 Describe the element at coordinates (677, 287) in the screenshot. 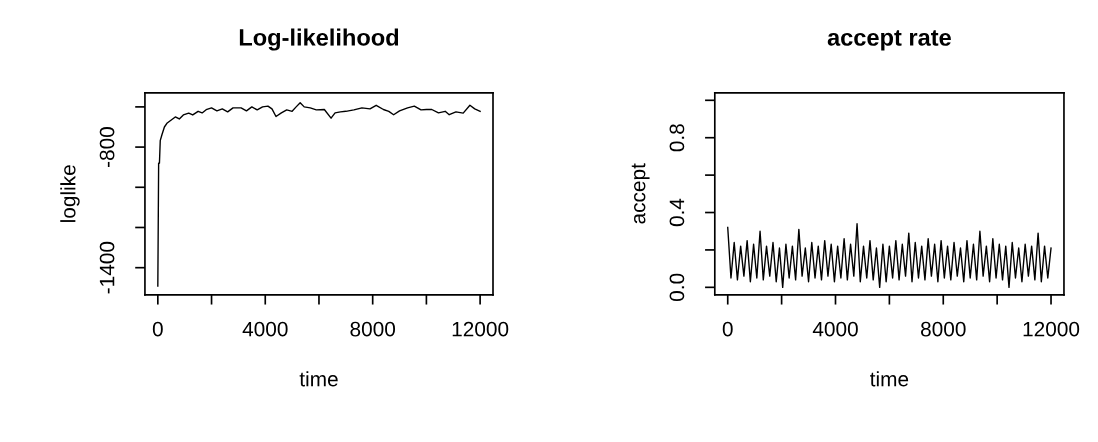

I see `y-tick-label: 0.0` at that location.